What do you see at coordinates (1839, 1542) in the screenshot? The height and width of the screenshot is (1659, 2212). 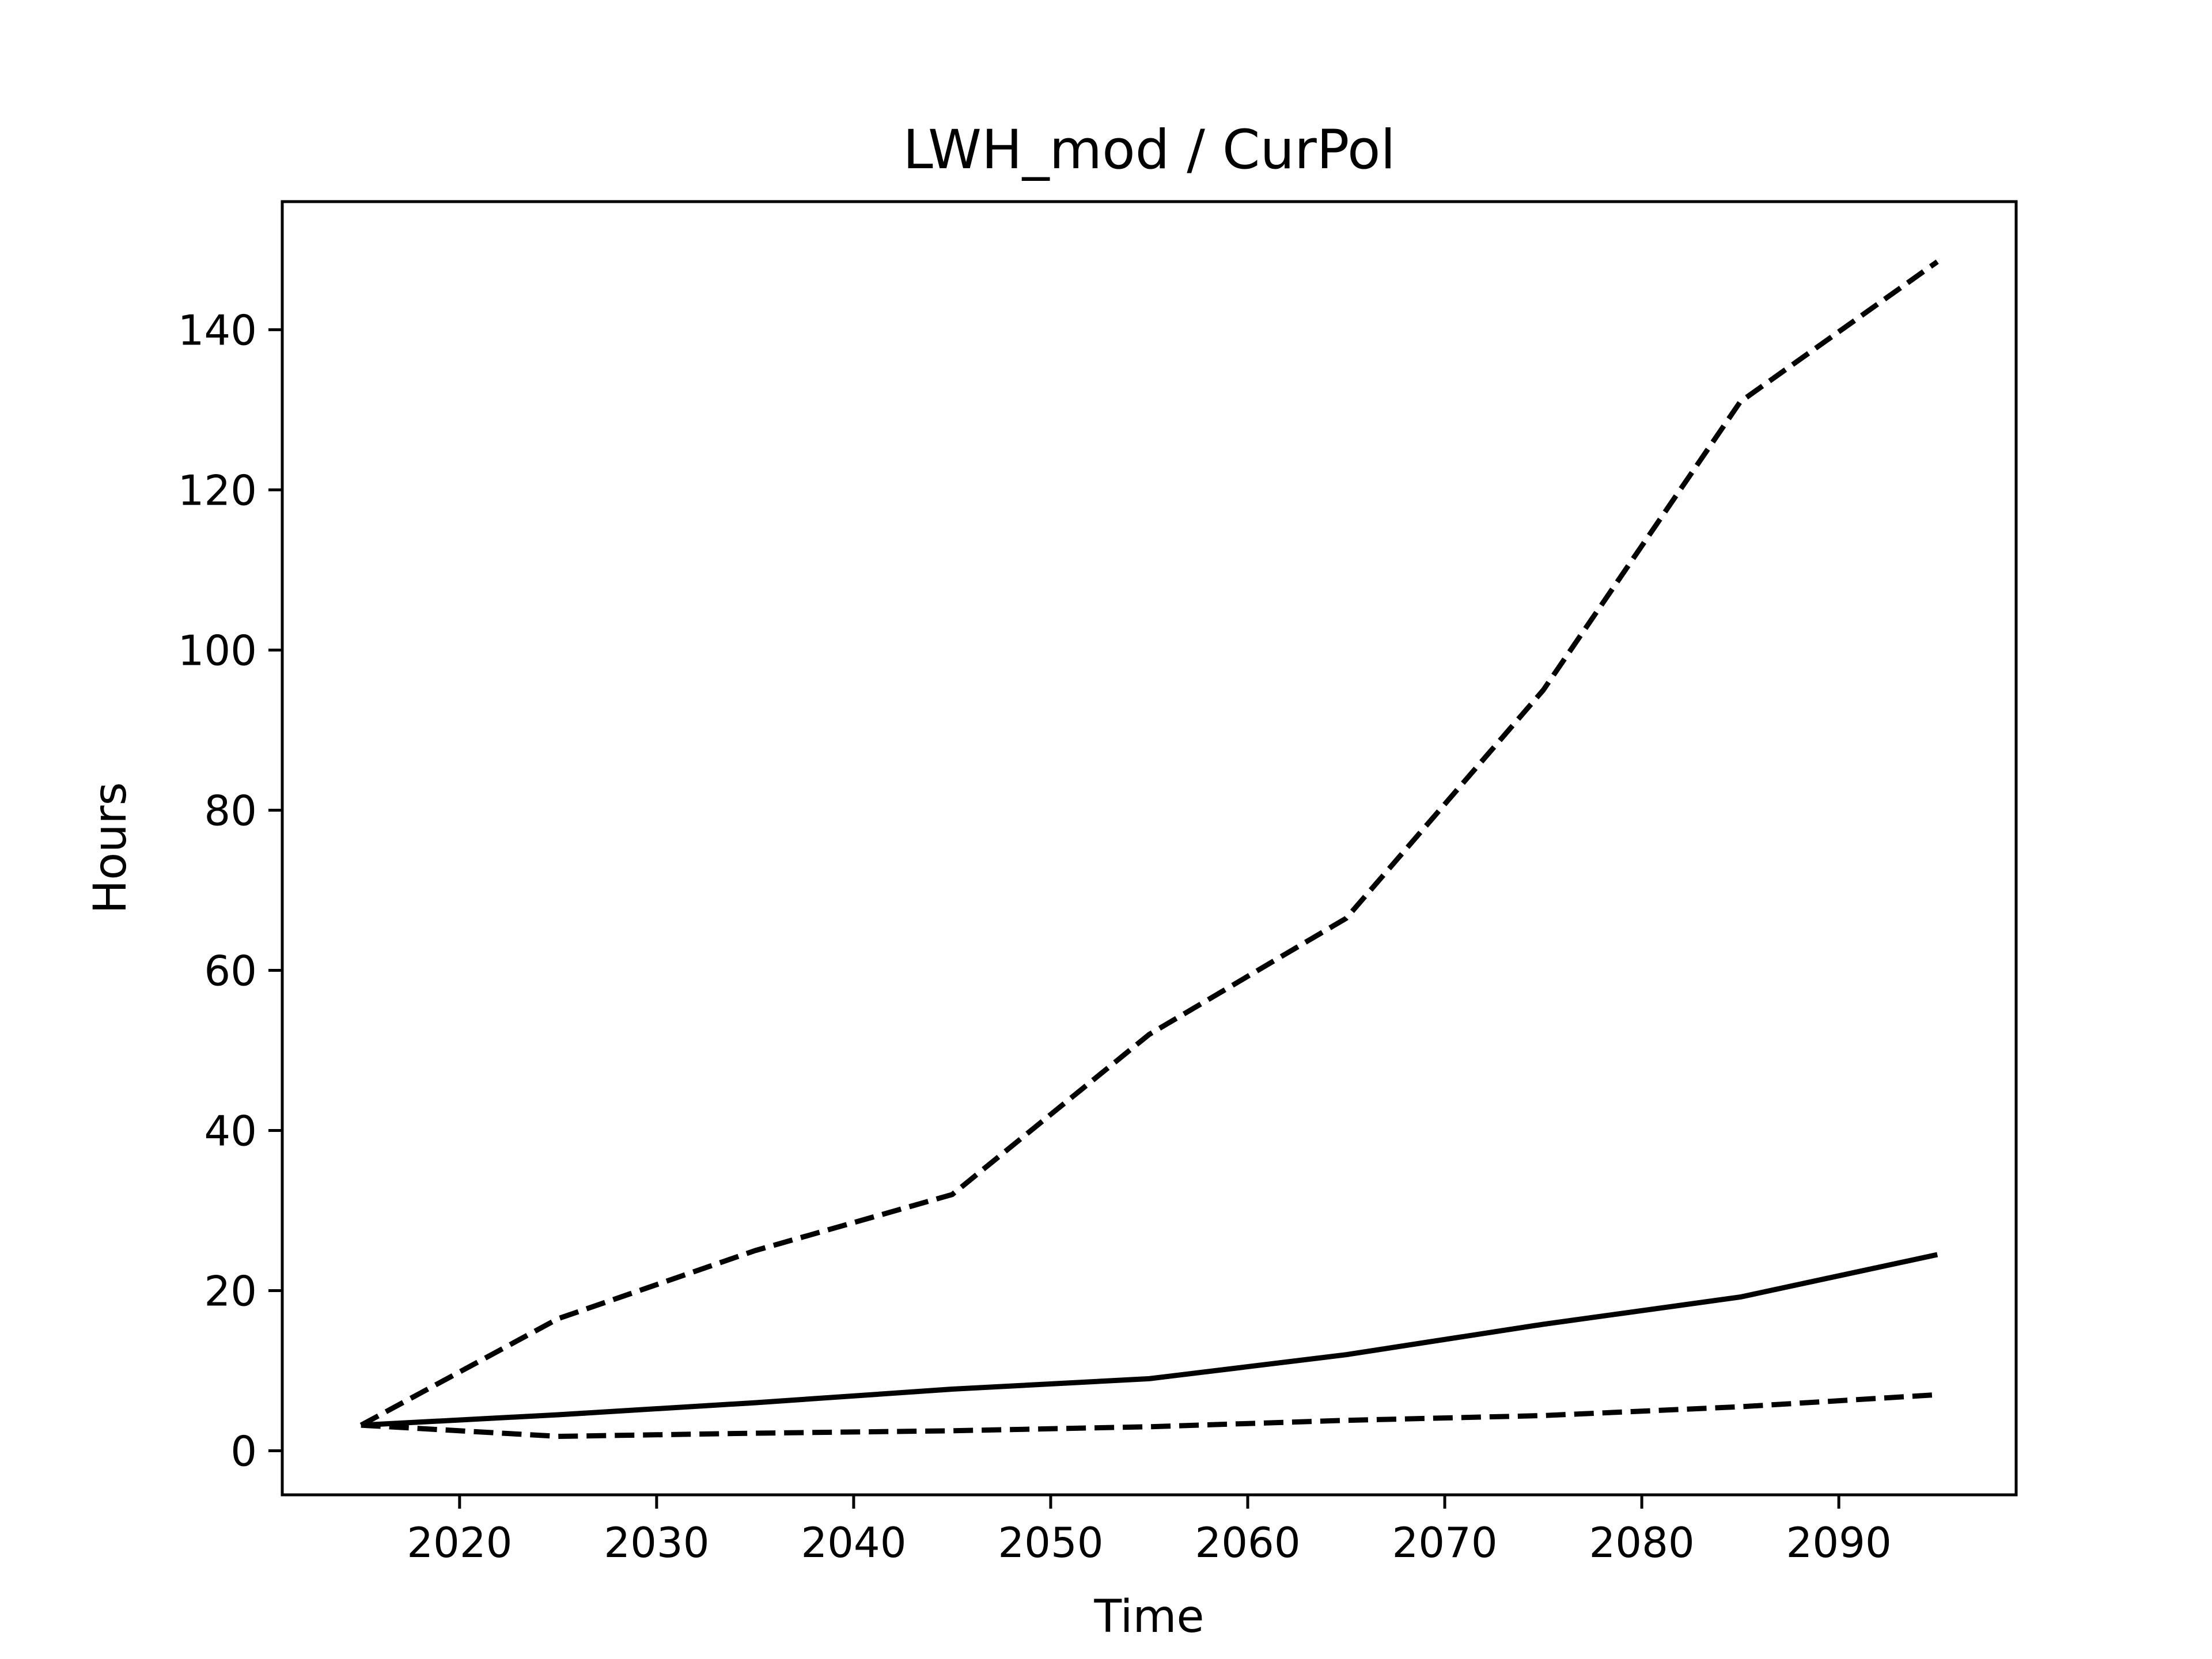 I see `x-tick-label: 2090` at bounding box center [1839, 1542].